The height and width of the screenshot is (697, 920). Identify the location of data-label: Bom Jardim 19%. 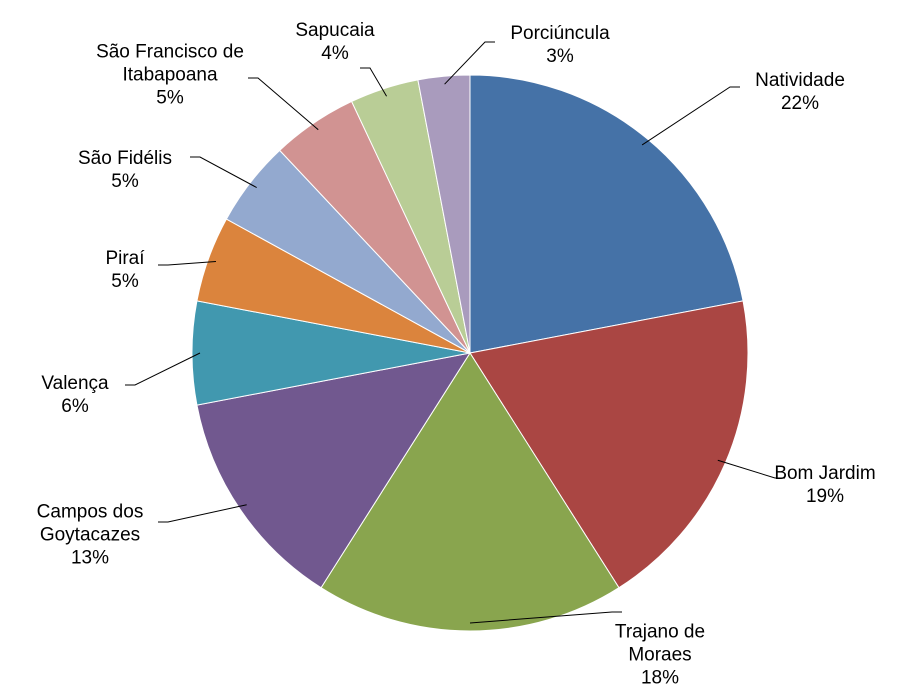
(825, 485).